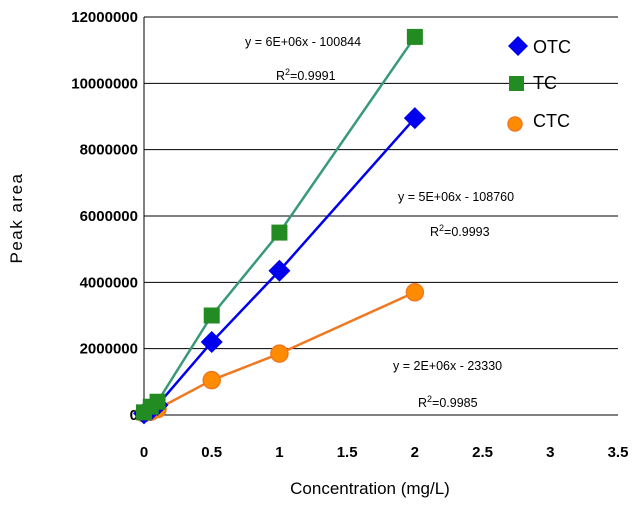 The height and width of the screenshot is (507, 634). I want to click on y-tick-label: 8000000, so click(109, 150).